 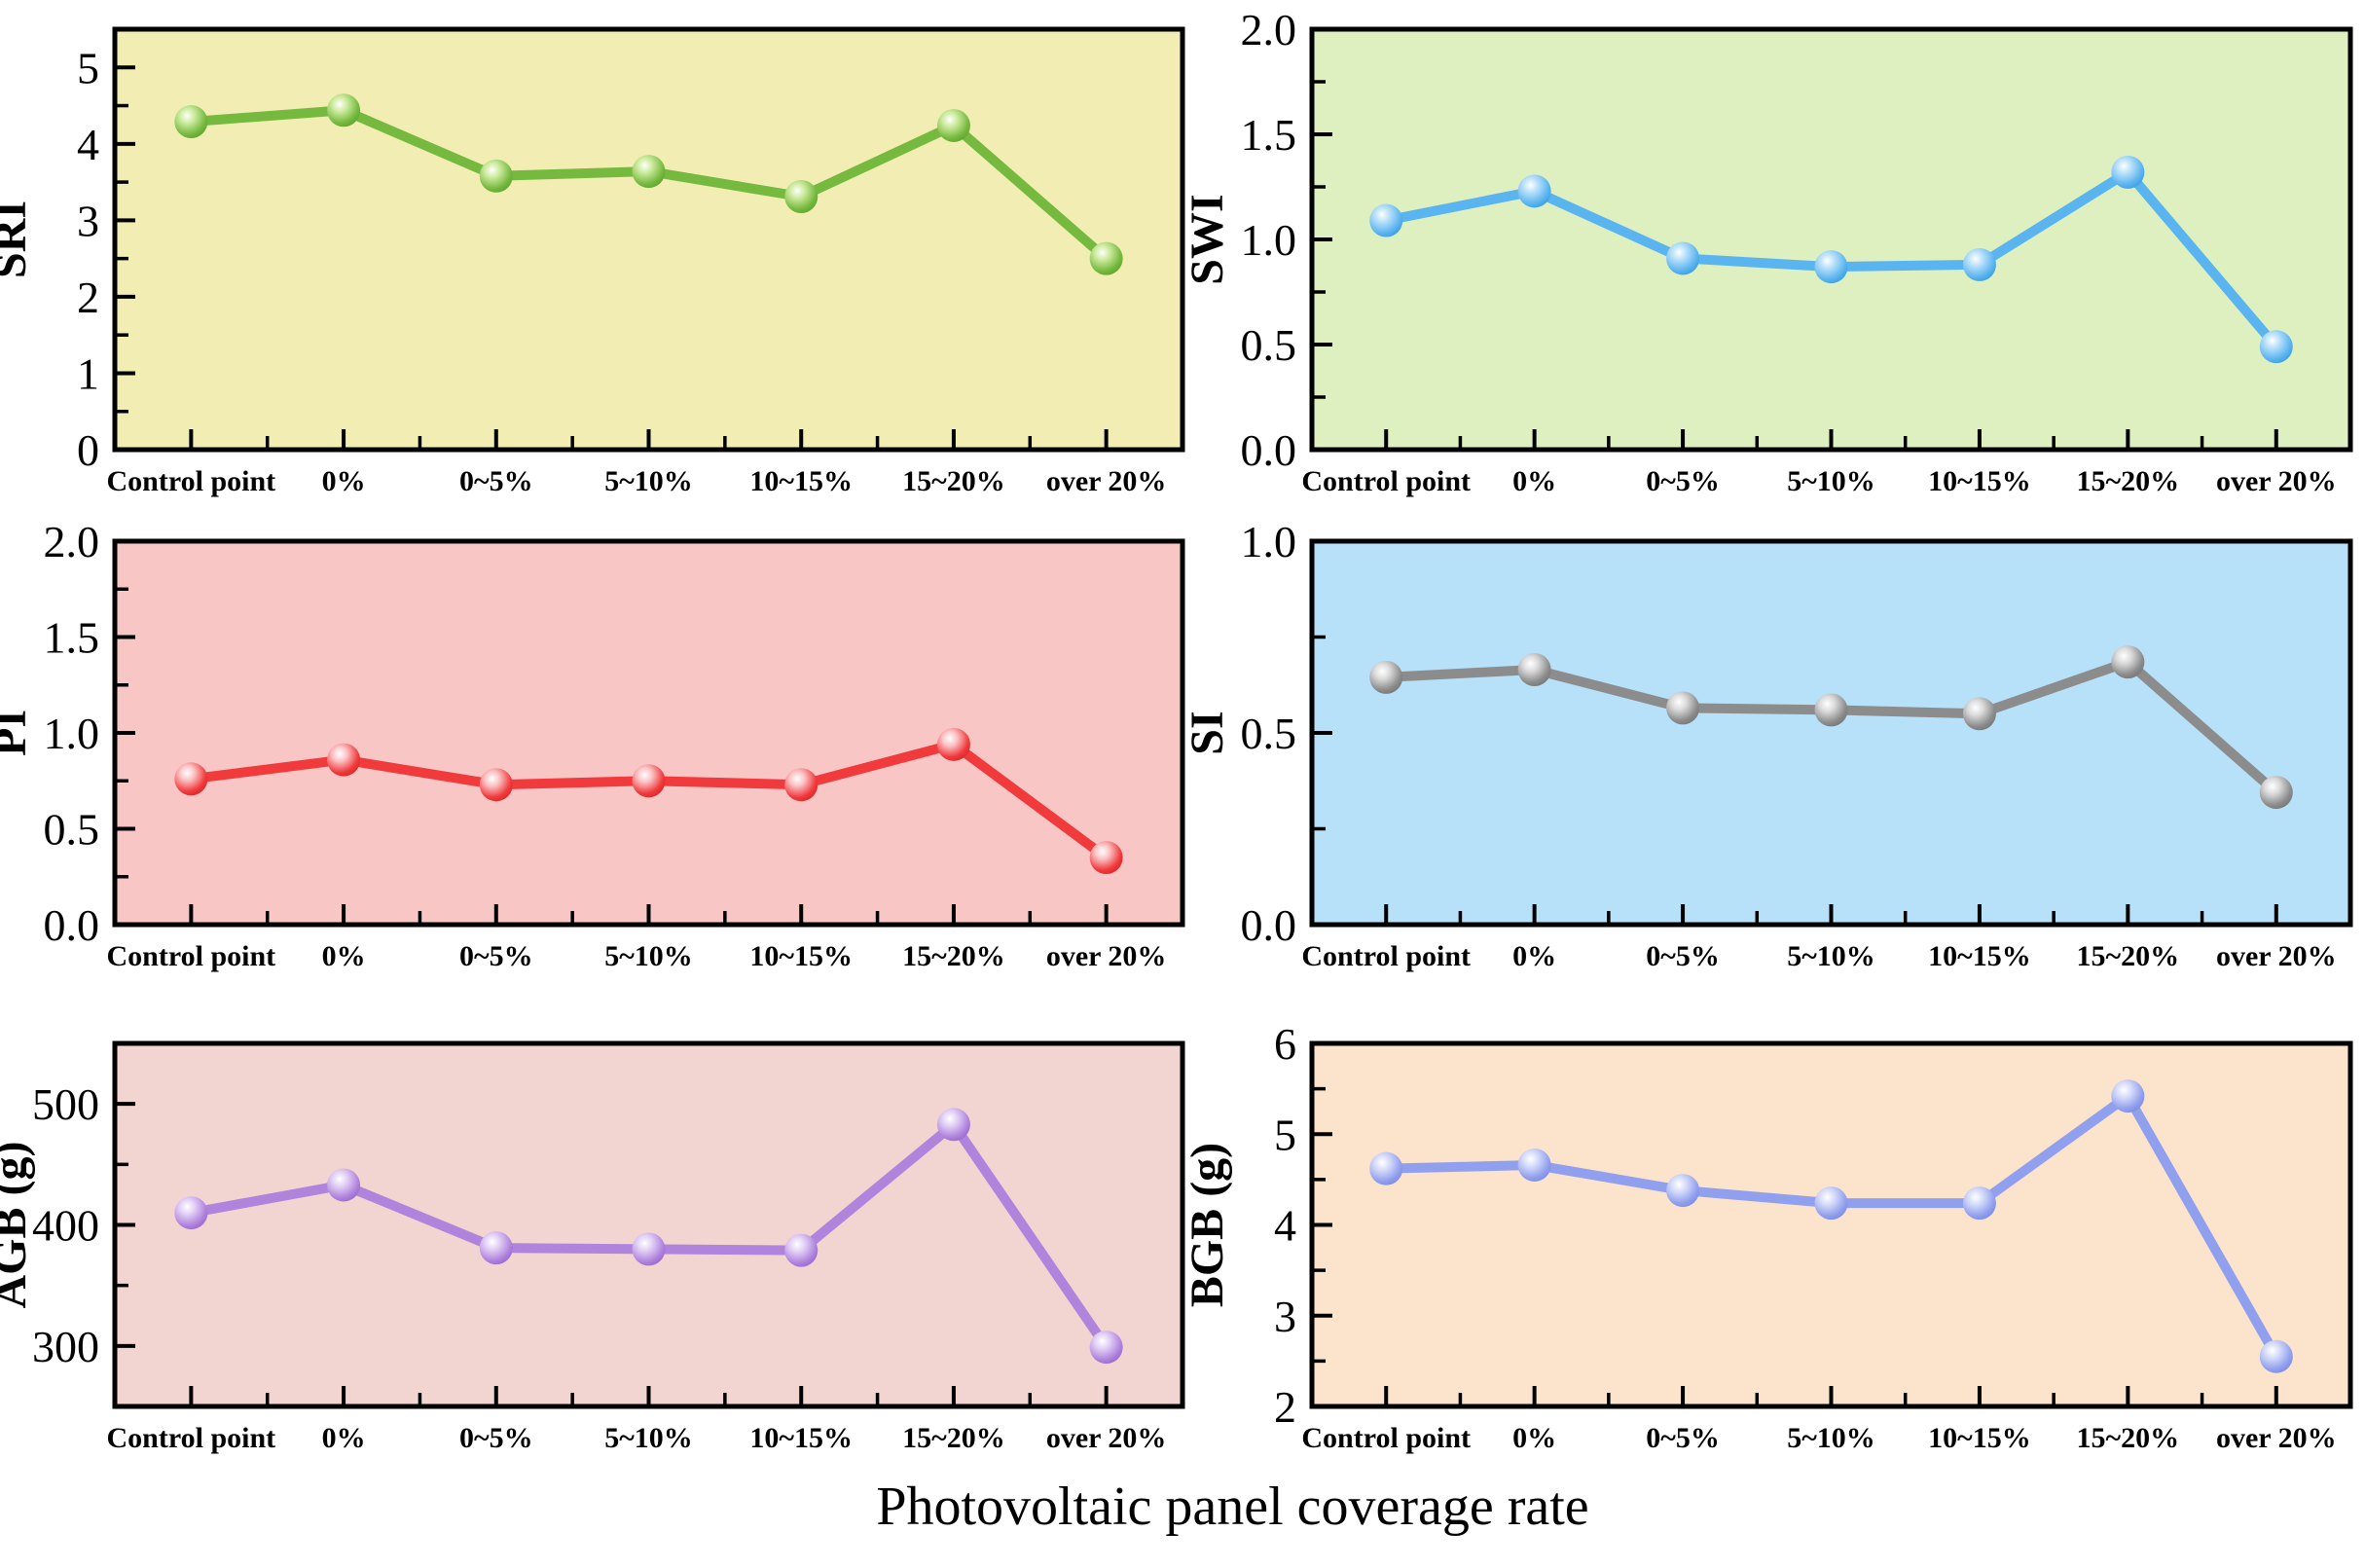 I want to click on y-axis-title: PI, so click(x=18, y=733).